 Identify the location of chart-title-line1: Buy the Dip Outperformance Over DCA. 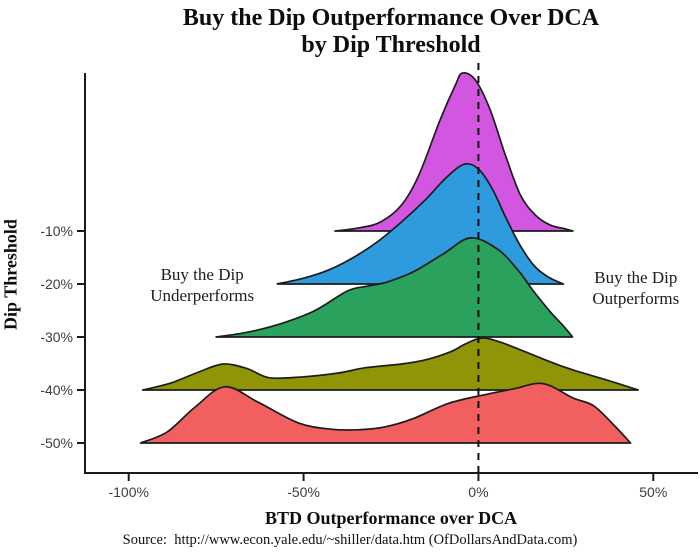
(391, 18).